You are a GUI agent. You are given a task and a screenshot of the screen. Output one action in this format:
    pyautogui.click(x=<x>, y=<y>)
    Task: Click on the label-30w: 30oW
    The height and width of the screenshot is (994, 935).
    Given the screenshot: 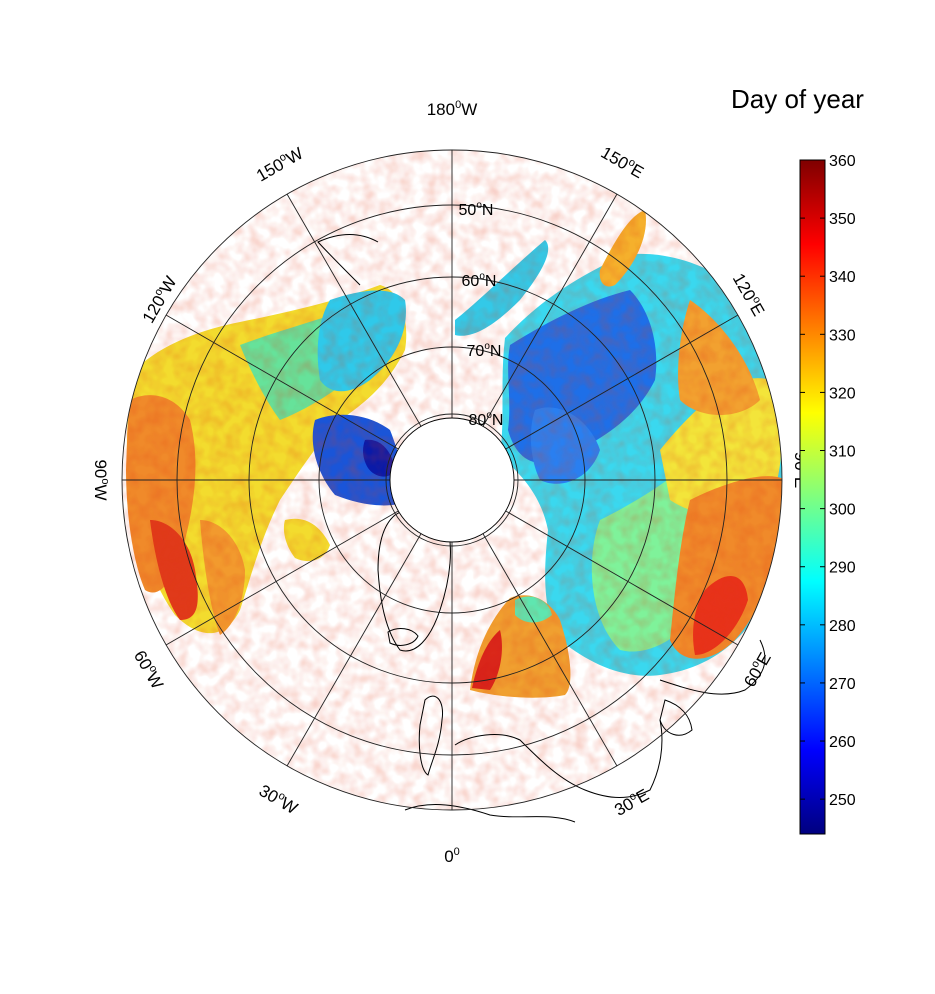 What is the action you would take?
    pyautogui.click(x=279, y=799)
    